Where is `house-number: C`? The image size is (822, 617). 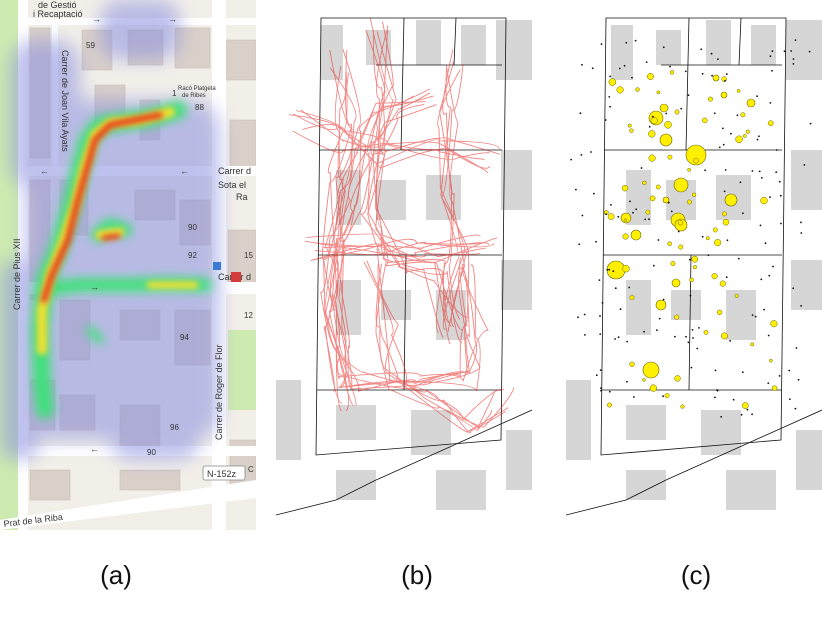 house-number: C is located at coordinates (251, 469).